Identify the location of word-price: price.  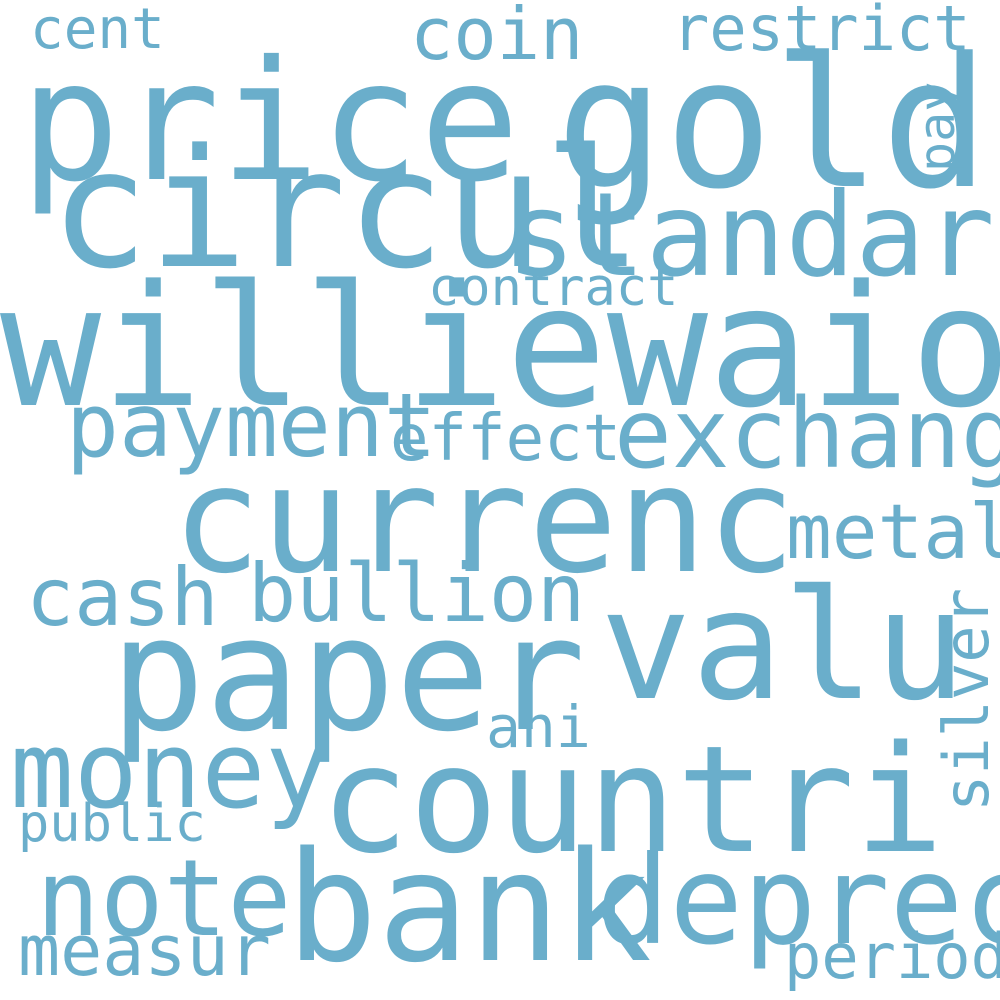
(270, 122).